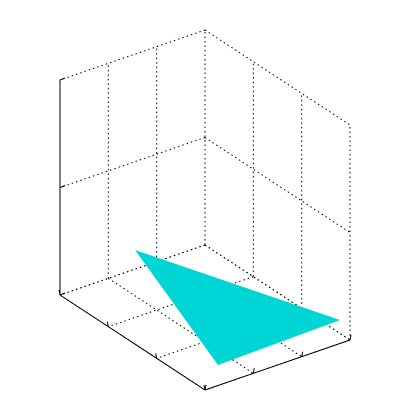 The height and width of the screenshot is (416, 406). Describe the element at coordinates (132, 342) in the screenshot. I see `x-axis` at that location.